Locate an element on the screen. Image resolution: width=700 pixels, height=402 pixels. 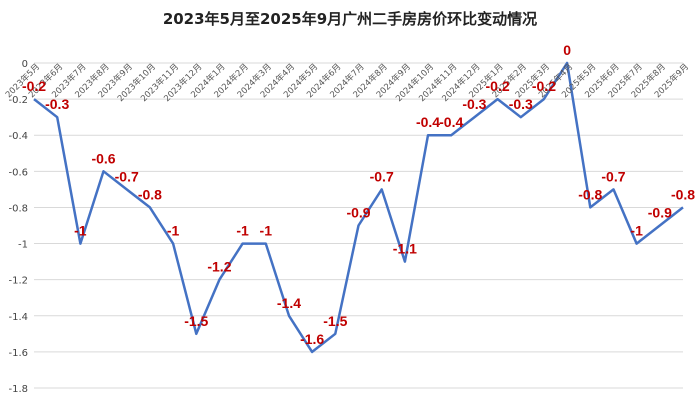
y-tick-label: -1.6 is located at coordinates (18, 353).